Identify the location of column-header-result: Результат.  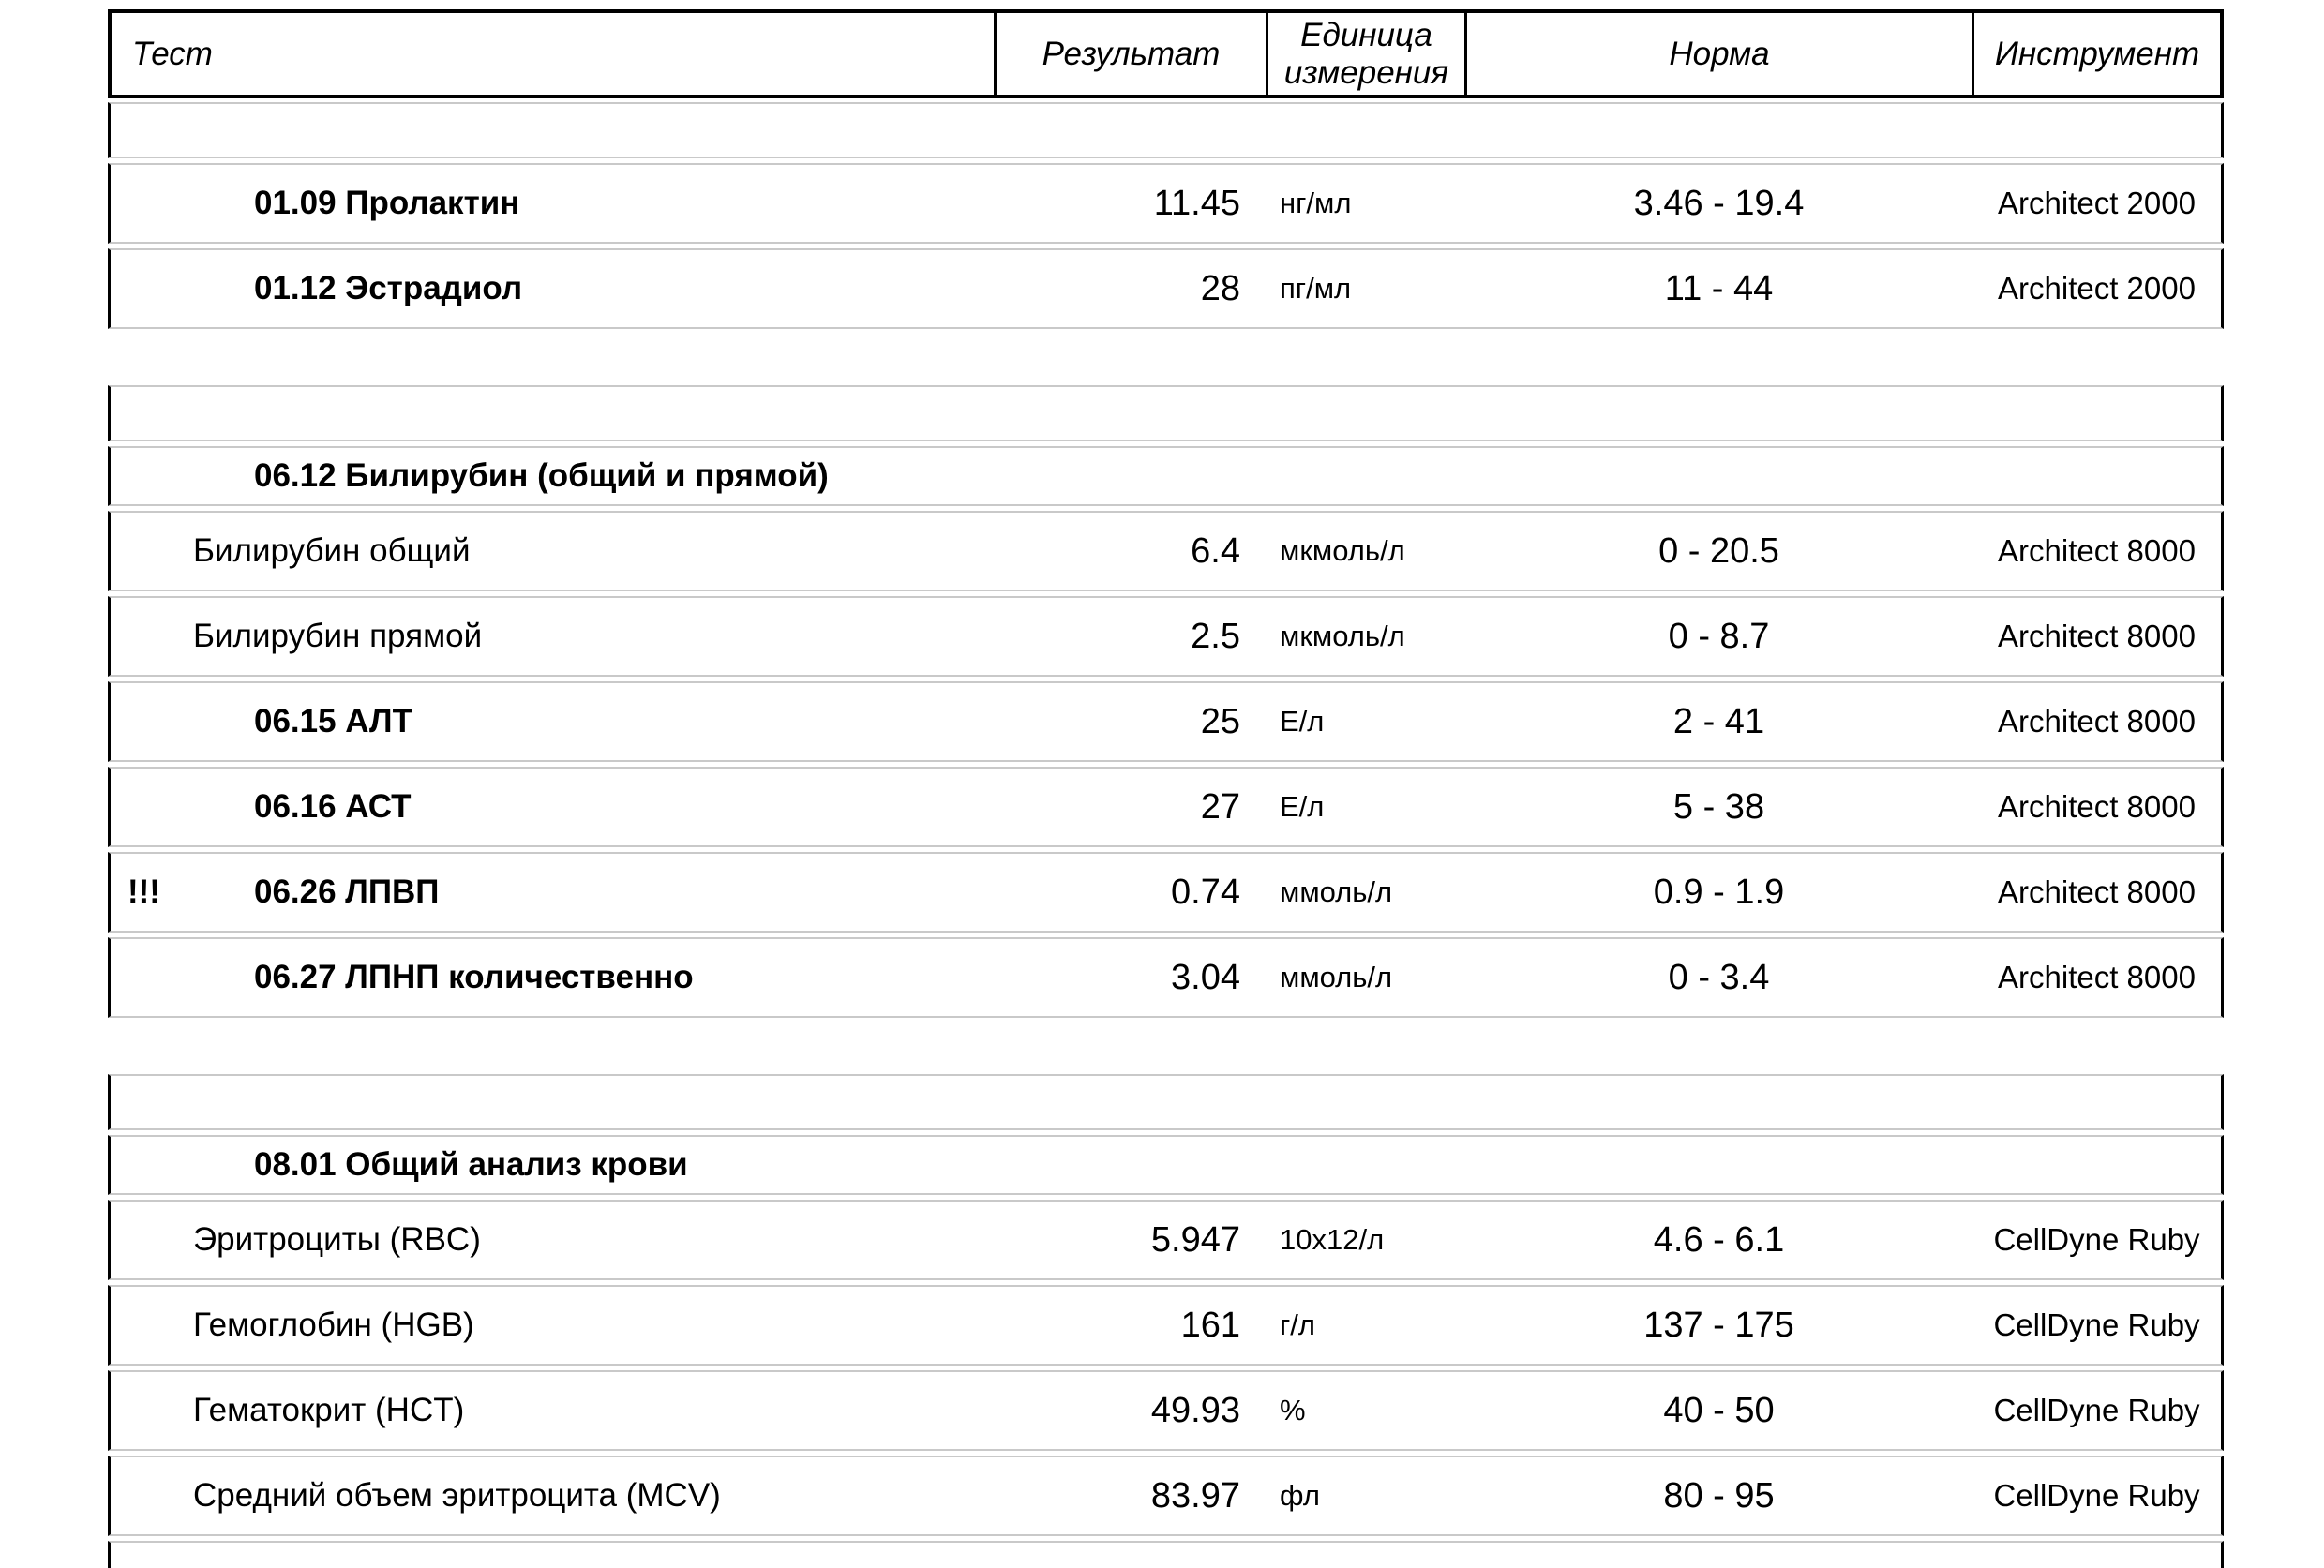
(1130, 54).